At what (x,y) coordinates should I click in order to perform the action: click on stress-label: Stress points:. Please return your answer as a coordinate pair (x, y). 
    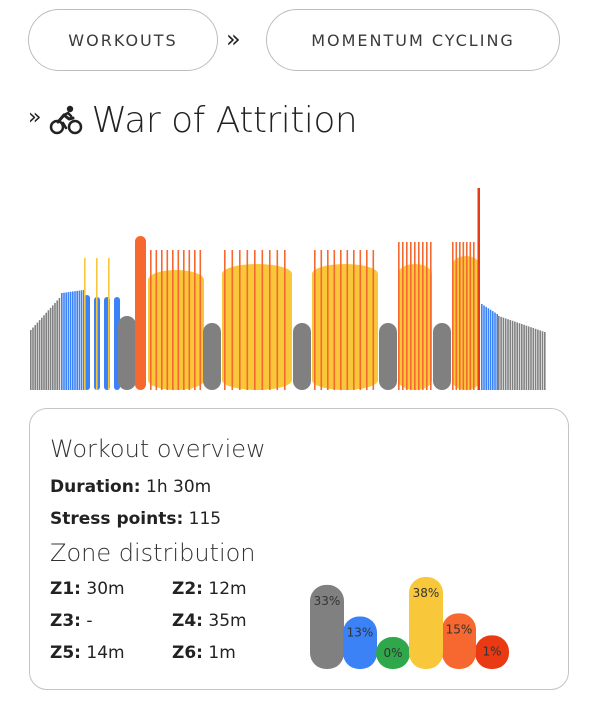
    Looking at the image, I should click on (117, 519).